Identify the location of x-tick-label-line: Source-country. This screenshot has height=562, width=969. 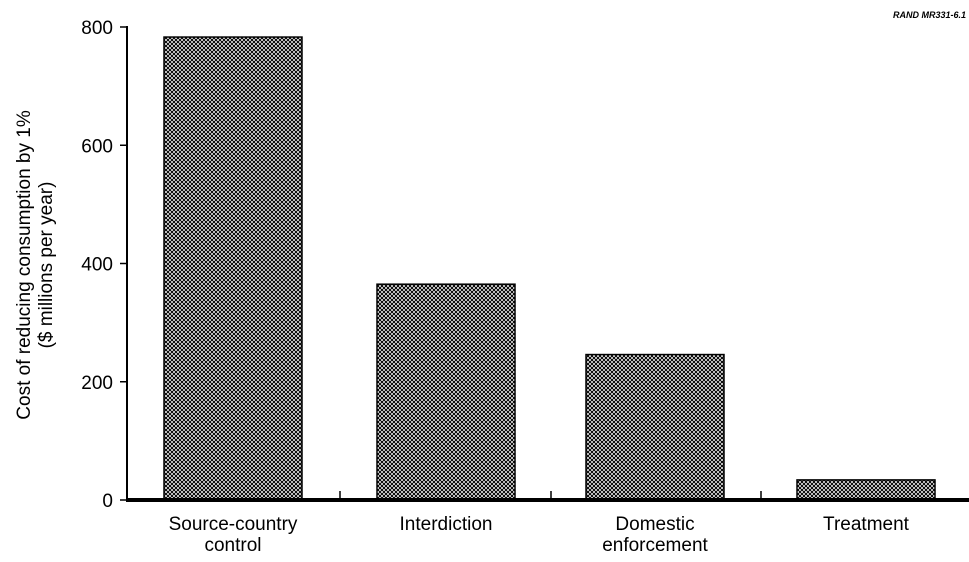
(233, 524).